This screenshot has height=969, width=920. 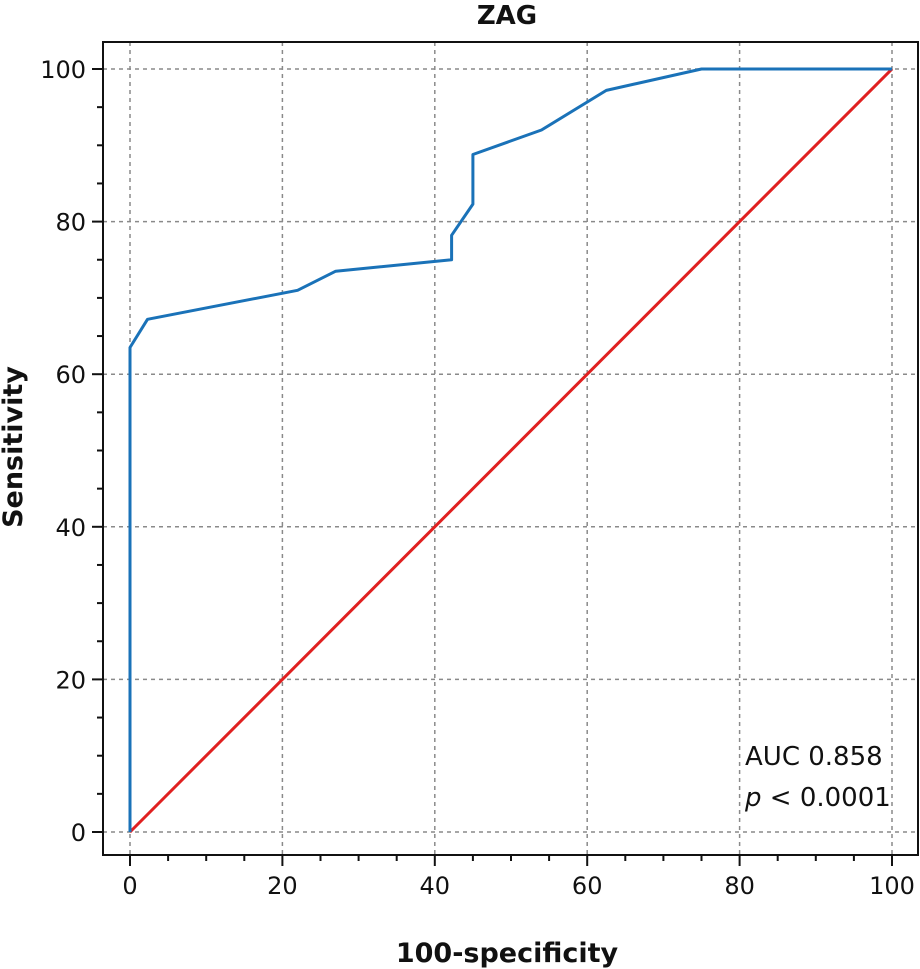 What do you see at coordinates (826, 798) in the screenshot?
I see `p-value: < 0.0001` at bounding box center [826, 798].